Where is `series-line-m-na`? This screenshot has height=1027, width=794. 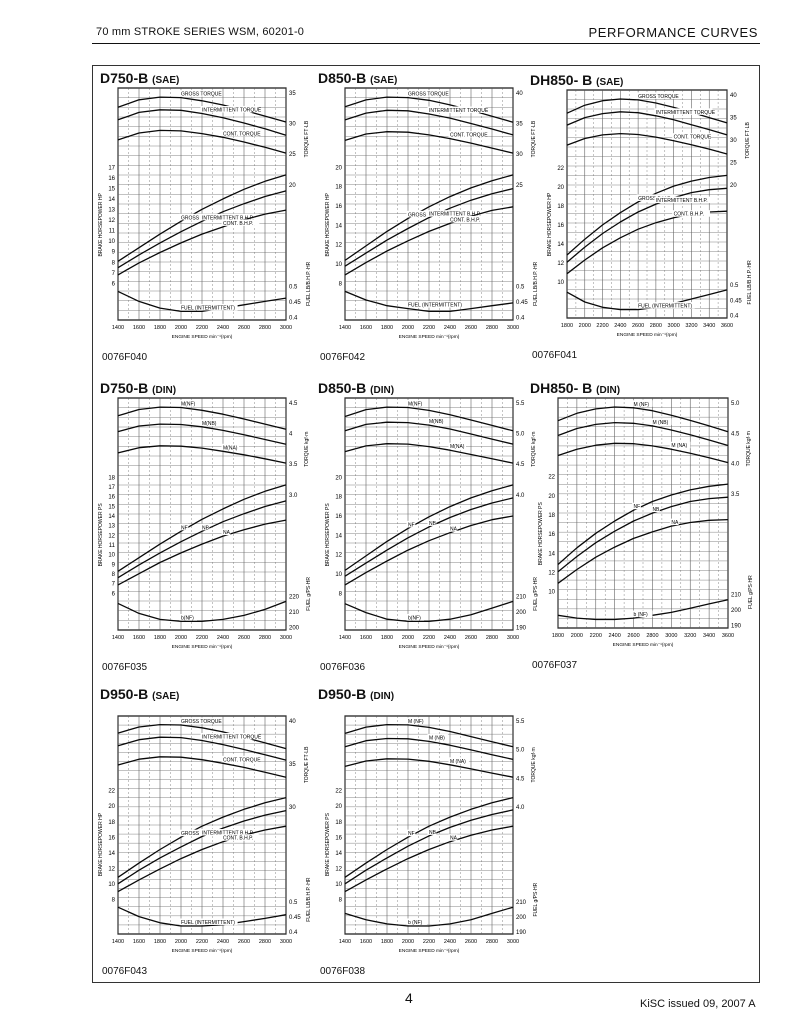 series-line-m-na is located at coordinates (202, 454).